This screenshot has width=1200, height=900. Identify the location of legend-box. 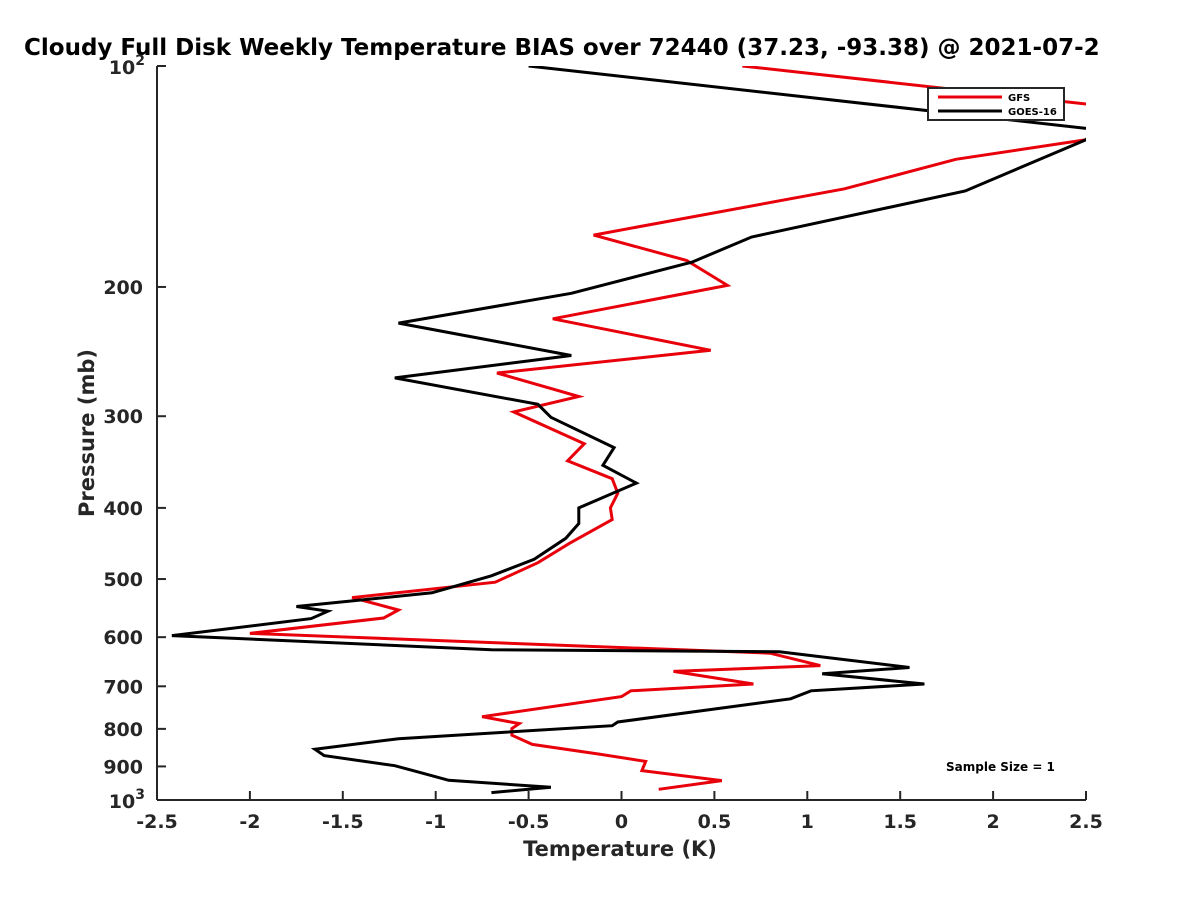
(996, 104).